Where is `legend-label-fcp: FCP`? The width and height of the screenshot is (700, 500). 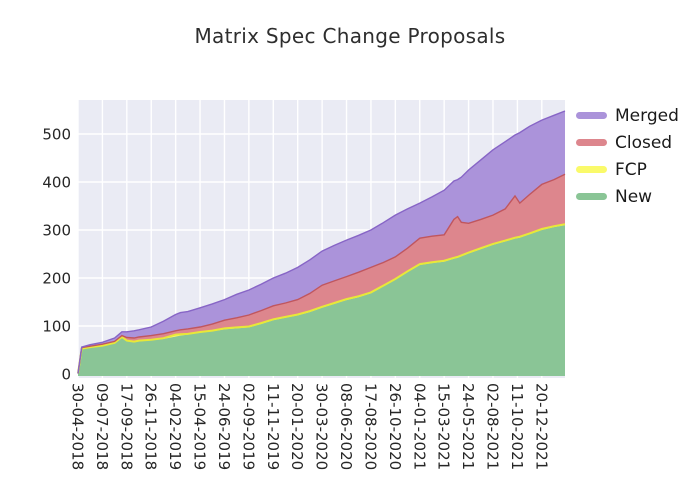
legend-label-fcp: FCP is located at coordinates (631, 169).